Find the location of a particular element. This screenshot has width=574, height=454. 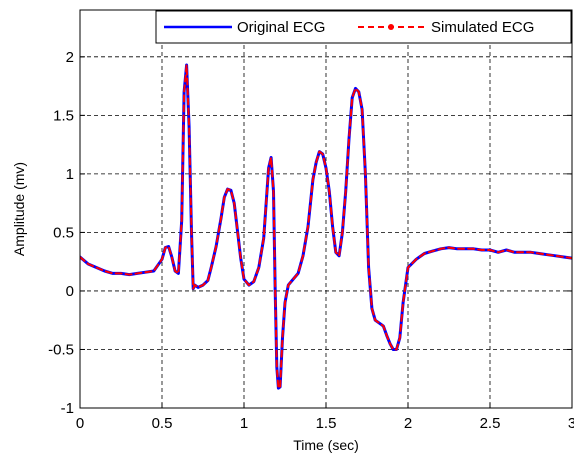

legend-label-simulated: Simulated ECG is located at coordinates (482, 27).